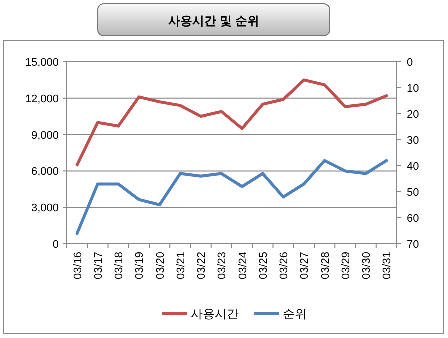 The width and height of the screenshot is (448, 338). Describe the element at coordinates (413, 193) in the screenshot. I see `y2-tick-label: 50` at that location.